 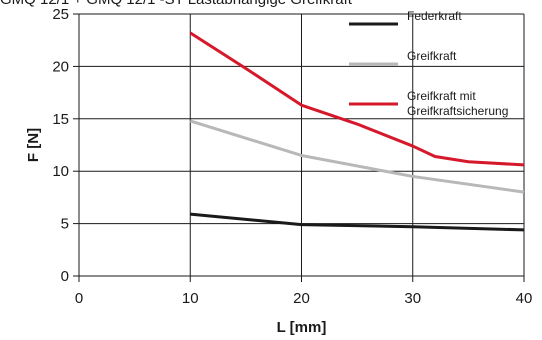 What do you see at coordinates (60, 14) in the screenshot?
I see `y-tick-label: 25` at bounding box center [60, 14].